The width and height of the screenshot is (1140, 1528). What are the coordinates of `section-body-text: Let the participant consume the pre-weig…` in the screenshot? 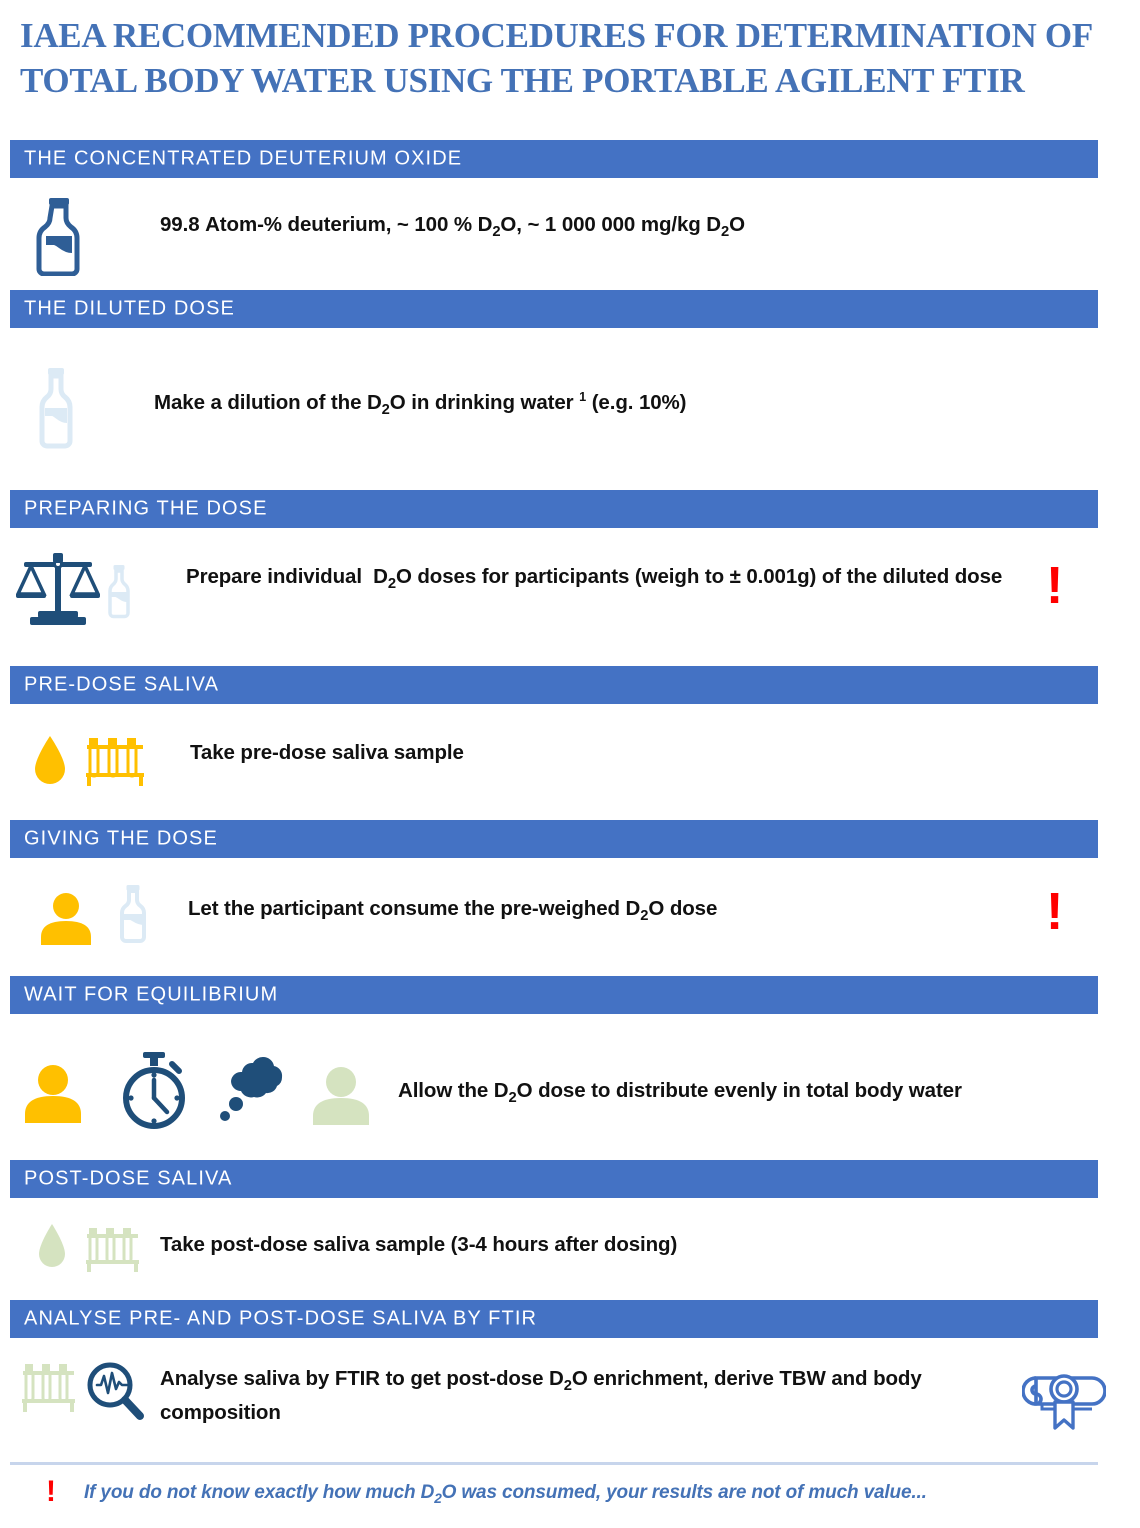 It's located at (453, 911).